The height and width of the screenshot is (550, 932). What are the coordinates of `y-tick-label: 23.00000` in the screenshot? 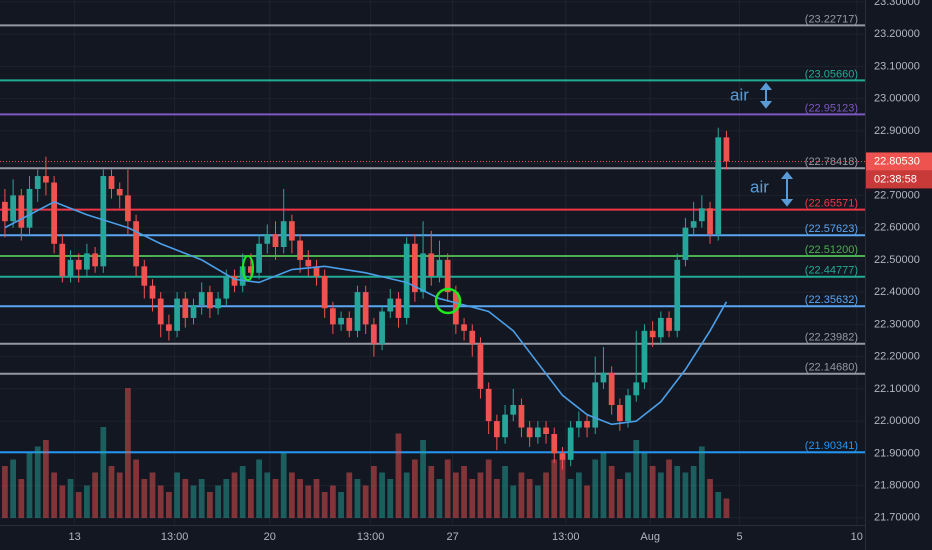 It's located at (897, 99).